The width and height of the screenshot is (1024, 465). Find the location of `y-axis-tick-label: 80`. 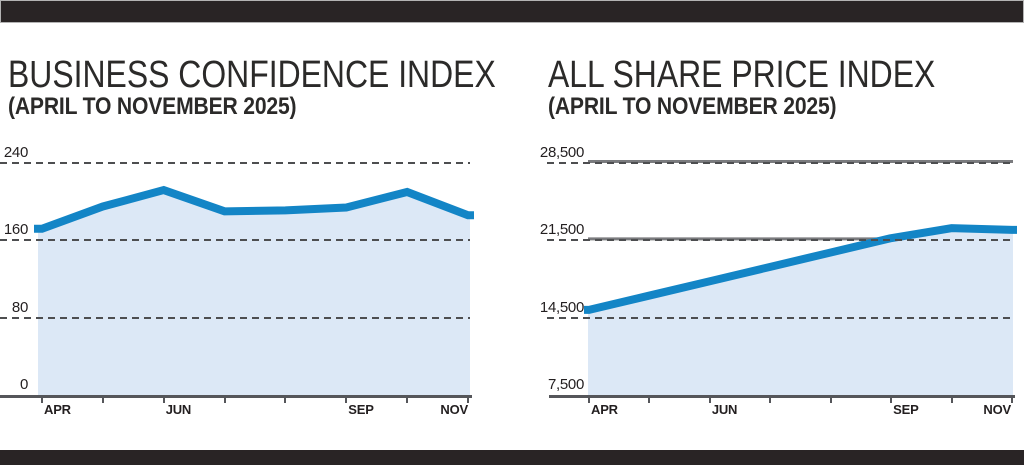

y-axis-tick-label: 80 is located at coordinates (19, 307).